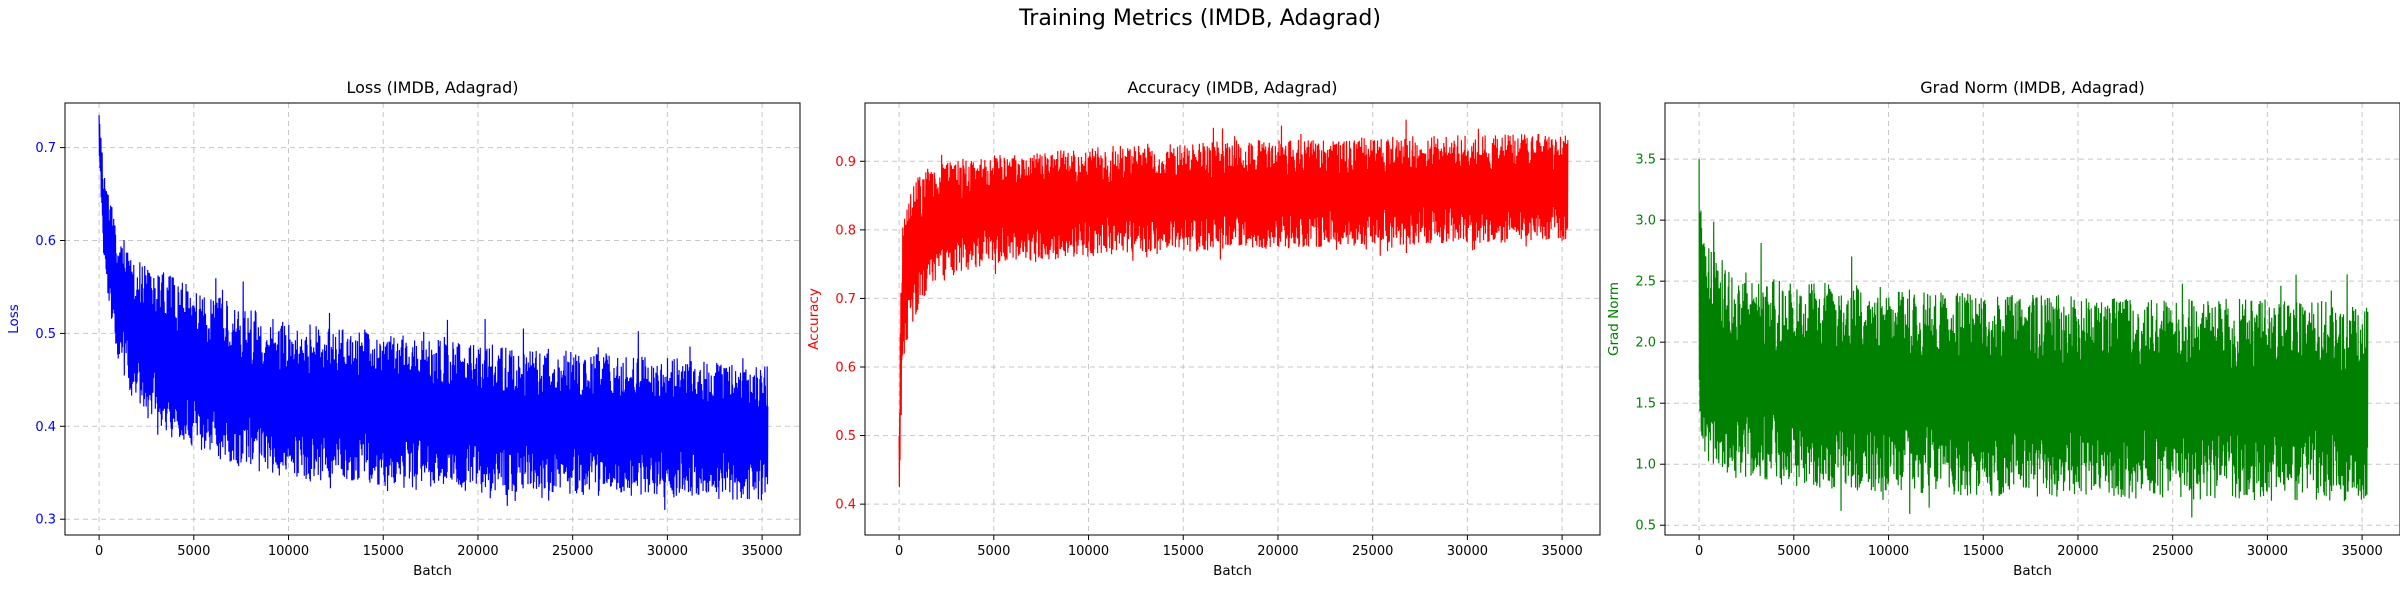  Describe the element at coordinates (2032, 87) in the screenshot. I see `chart-title: Grad Norm (IMDB, Adagrad)` at that location.